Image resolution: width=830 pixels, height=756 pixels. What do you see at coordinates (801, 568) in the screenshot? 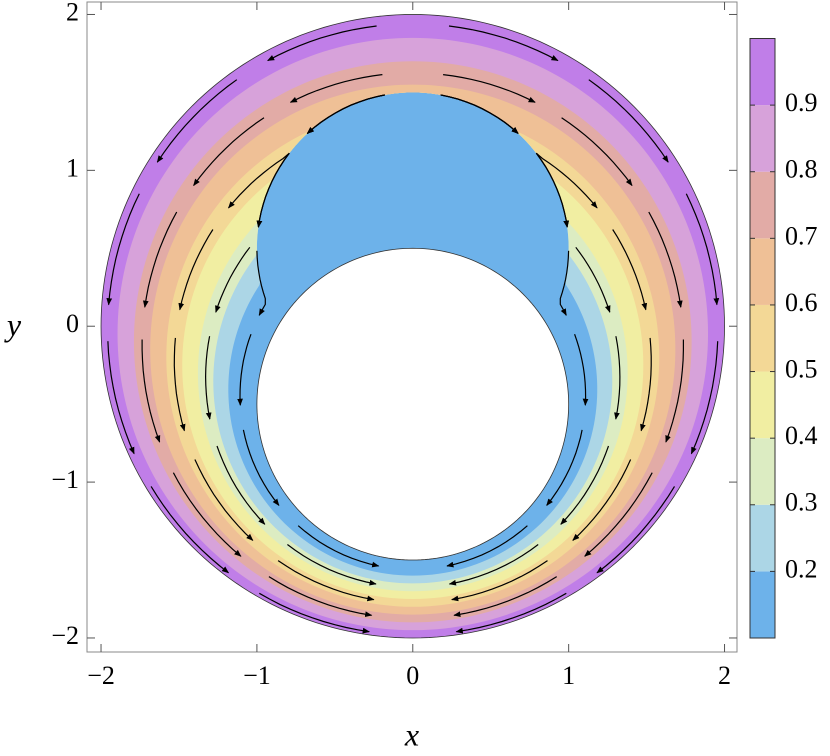
I see `colorbar-tick-label: 0.2` at bounding box center [801, 568].